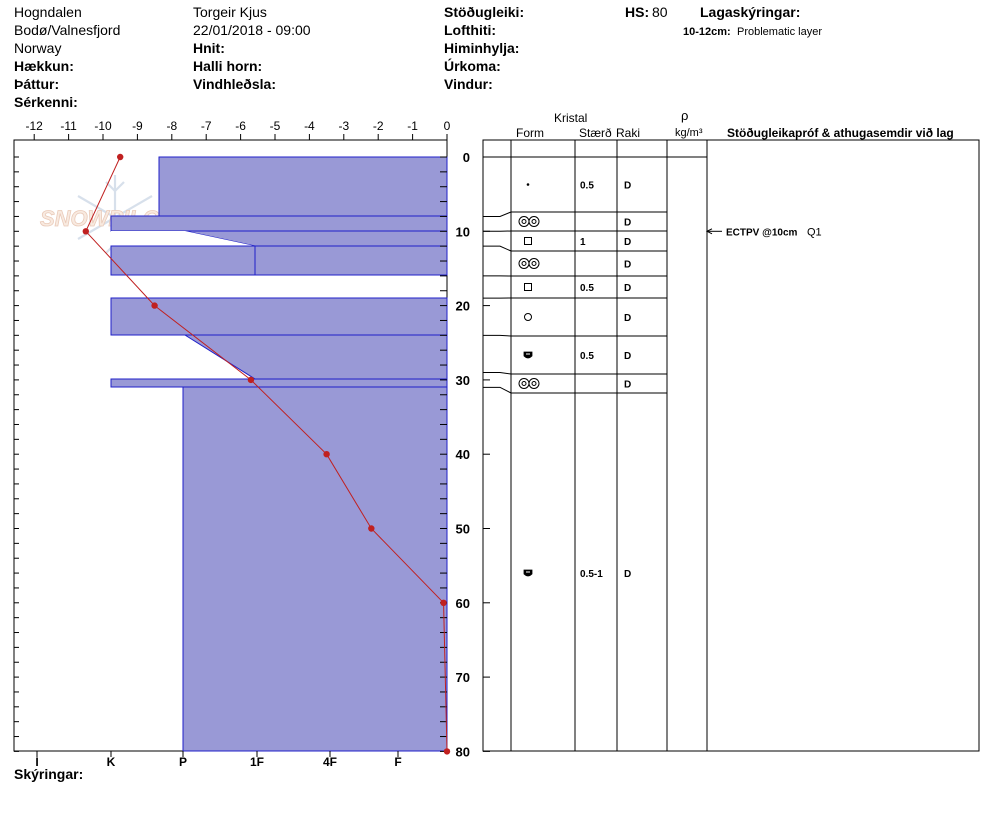  What do you see at coordinates (463, 529) in the screenshot?
I see `depth-tick-label: 50` at bounding box center [463, 529].